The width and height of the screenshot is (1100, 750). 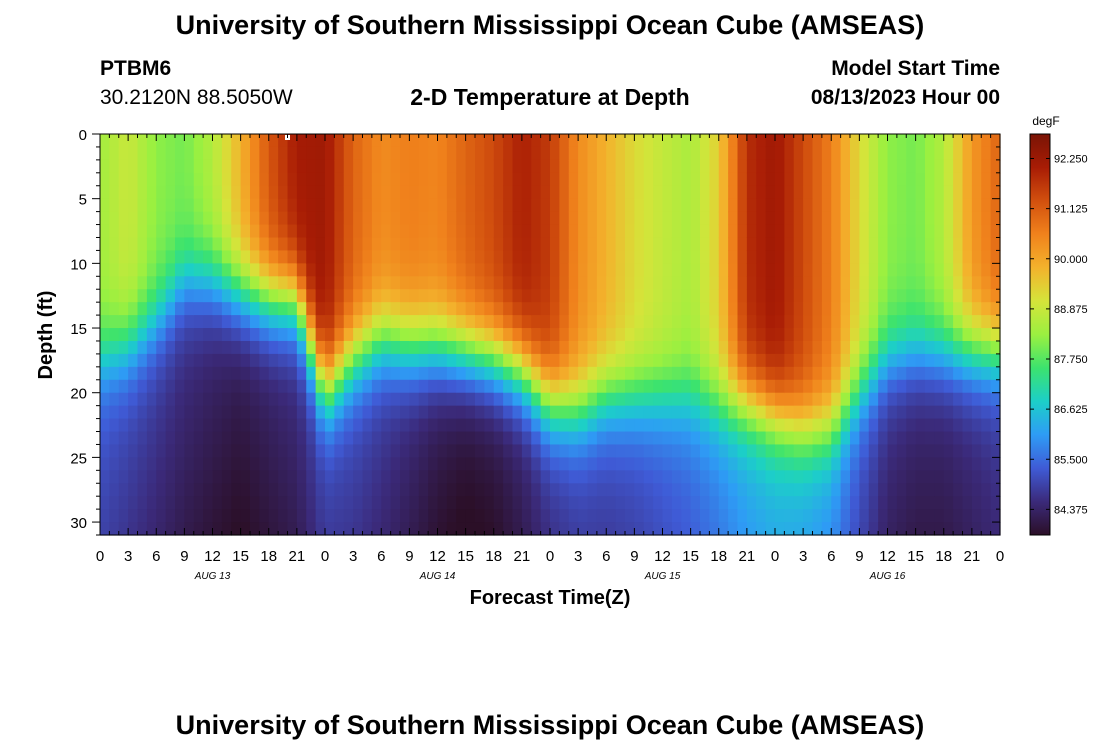 I want to click on y-tick-label: 20, so click(x=78, y=394).